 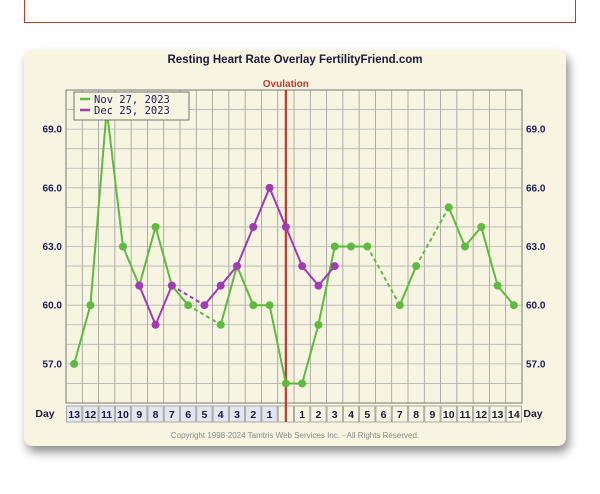 What do you see at coordinates (132, 100) in the screenshot?
I see `legend-label: Nov 27, 2023` at bounding box center [132, 100].